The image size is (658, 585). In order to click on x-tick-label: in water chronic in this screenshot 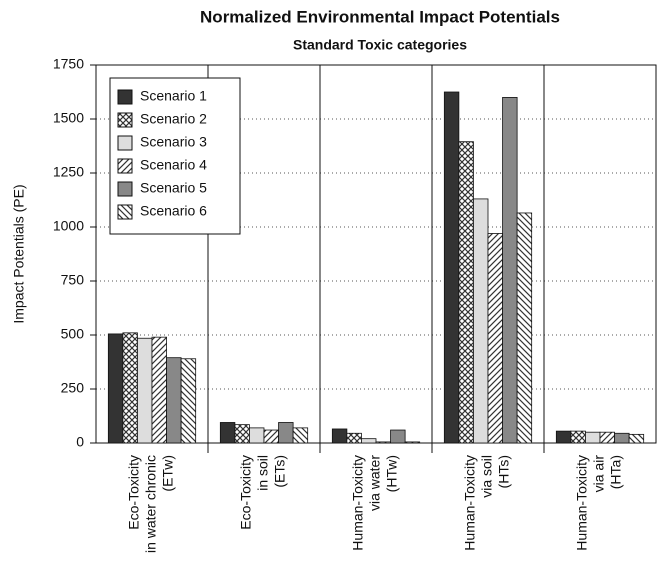, I will do `click(151, 504)`.